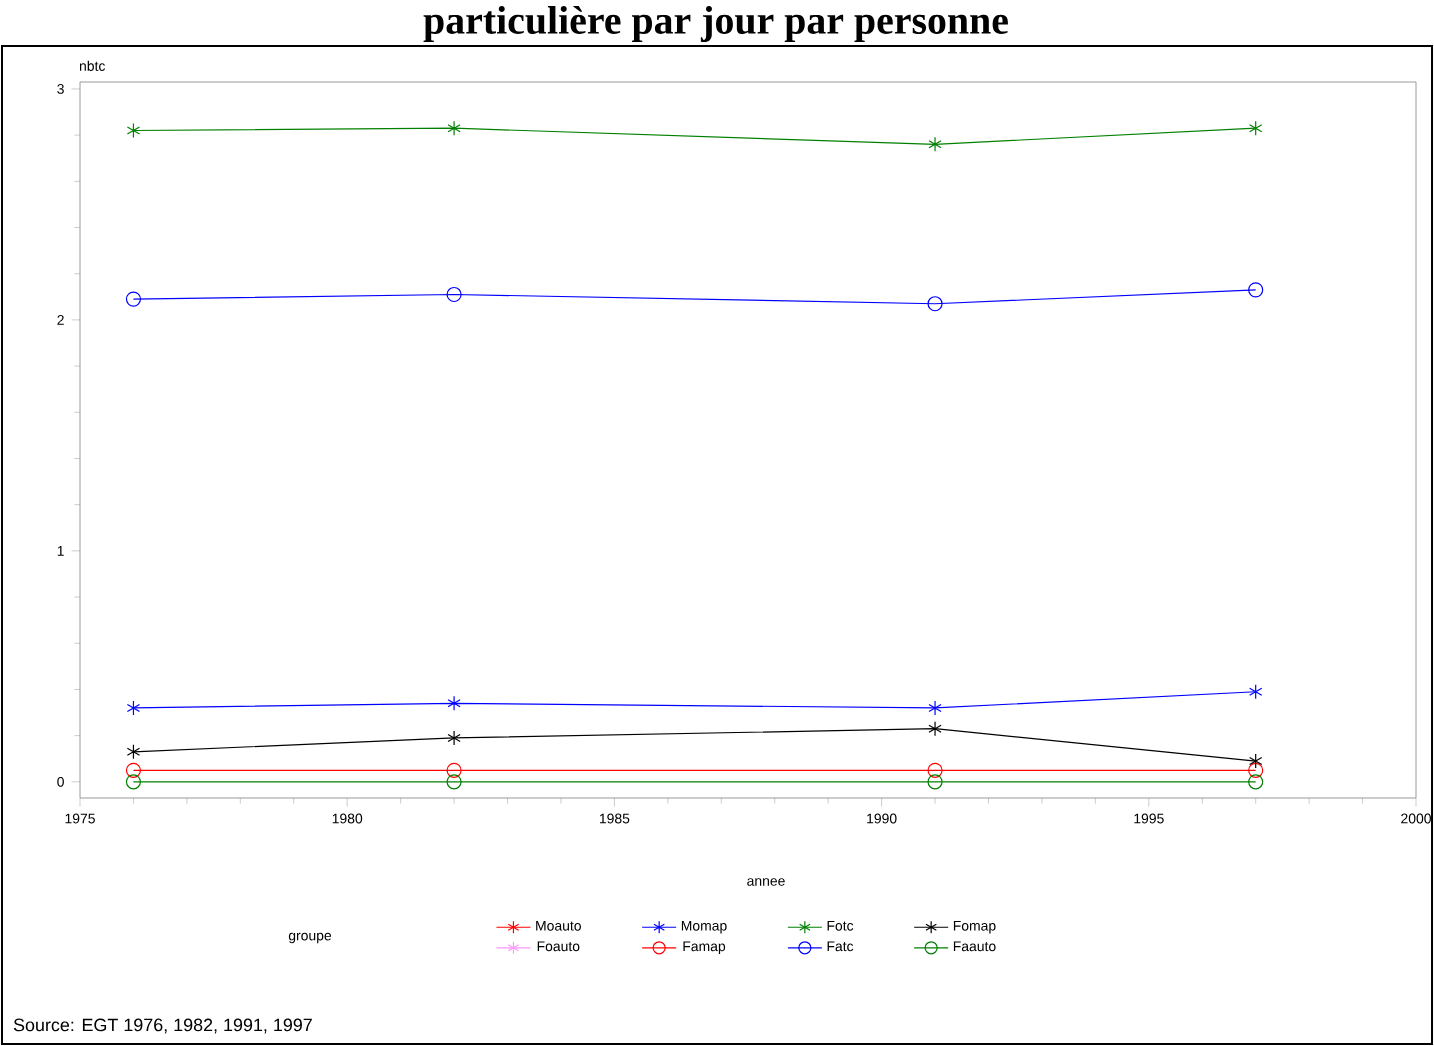  What do you see at coordinates (715, 24) in the screenshot?
I see `chart-title: particulière par jour par personne` at bounding box center [715, 24].